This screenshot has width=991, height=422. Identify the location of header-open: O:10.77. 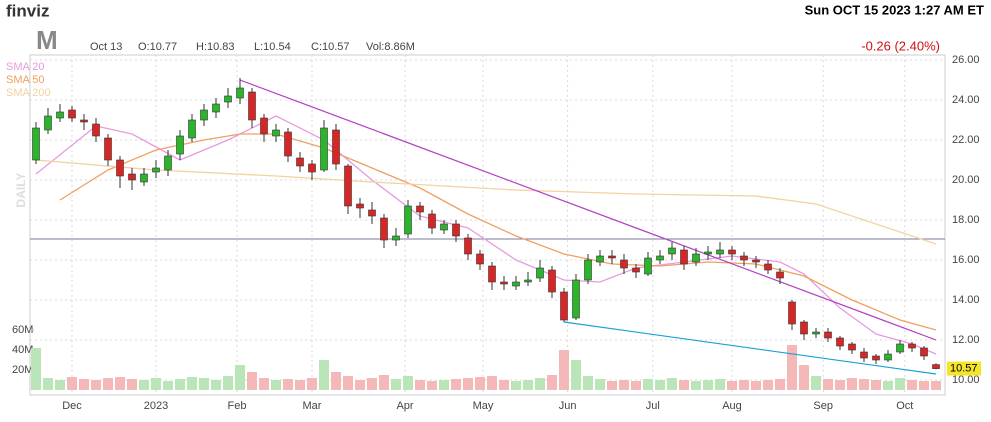
(157, 47).